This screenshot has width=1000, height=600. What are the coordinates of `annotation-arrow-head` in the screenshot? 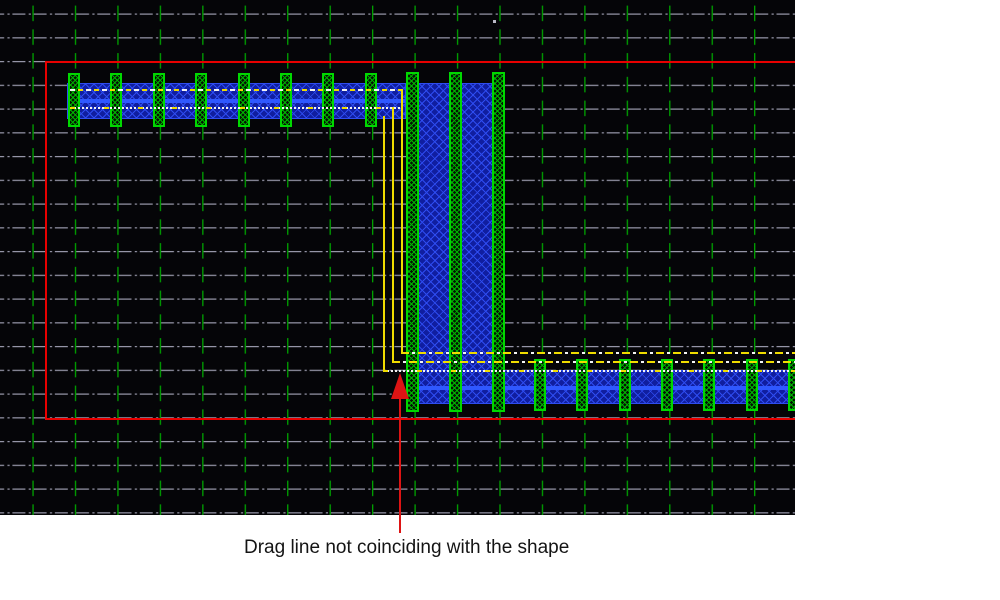 It's located at (400, 386).